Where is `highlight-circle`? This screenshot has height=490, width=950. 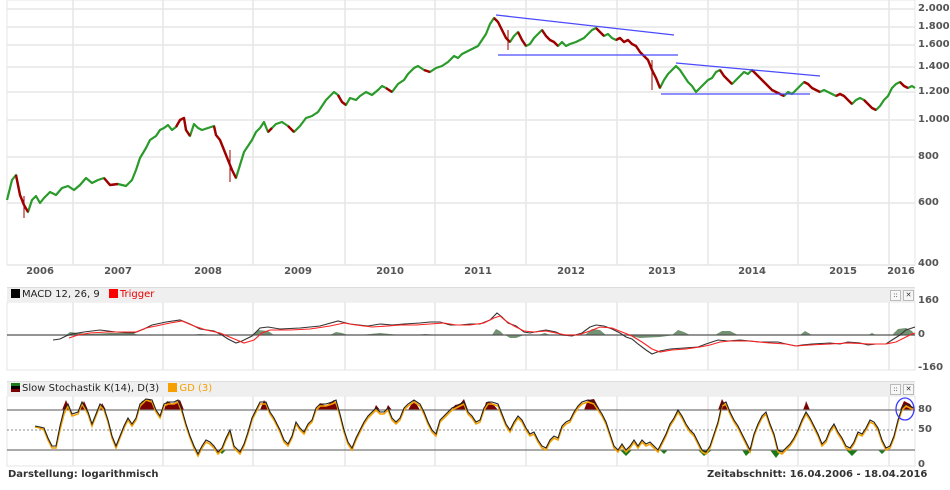 highlight-circle is located at coordinates (905, 409).